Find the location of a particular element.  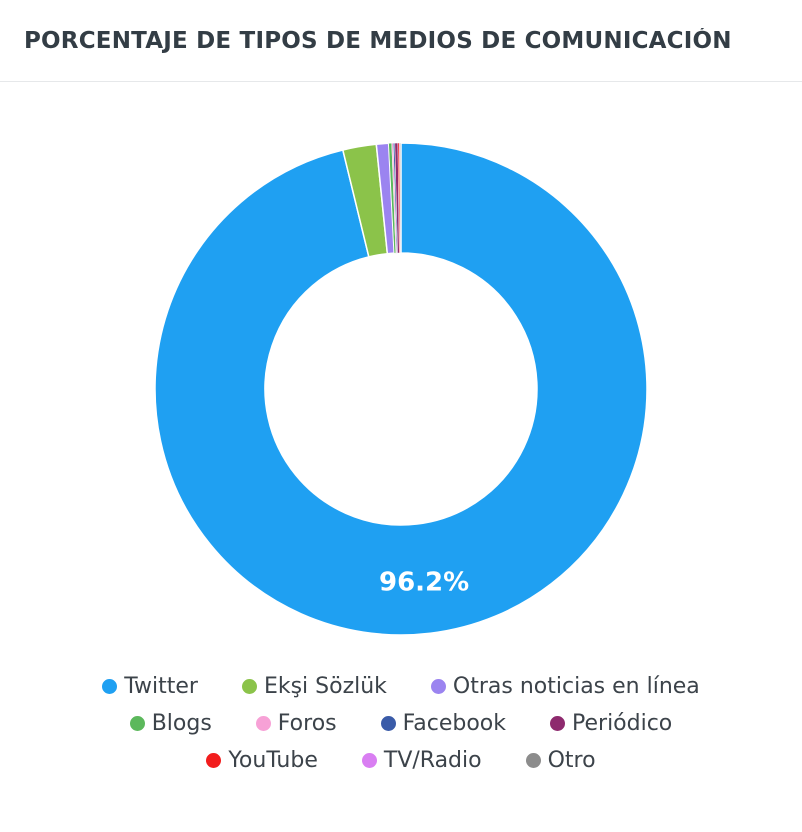

legend-item: YouTube is located at coordinates (262, 760).